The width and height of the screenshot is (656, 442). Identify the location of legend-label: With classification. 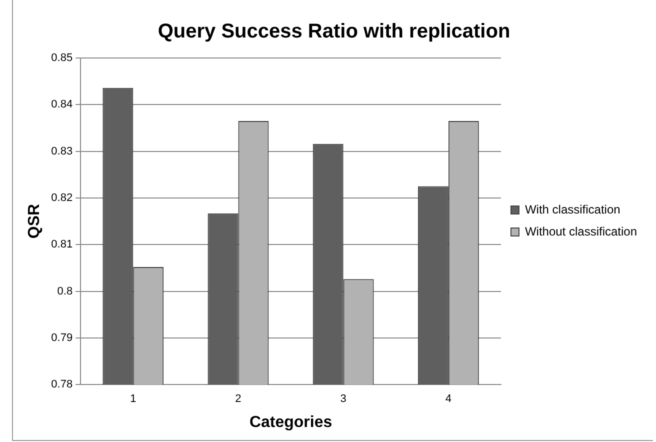
(572, 209).